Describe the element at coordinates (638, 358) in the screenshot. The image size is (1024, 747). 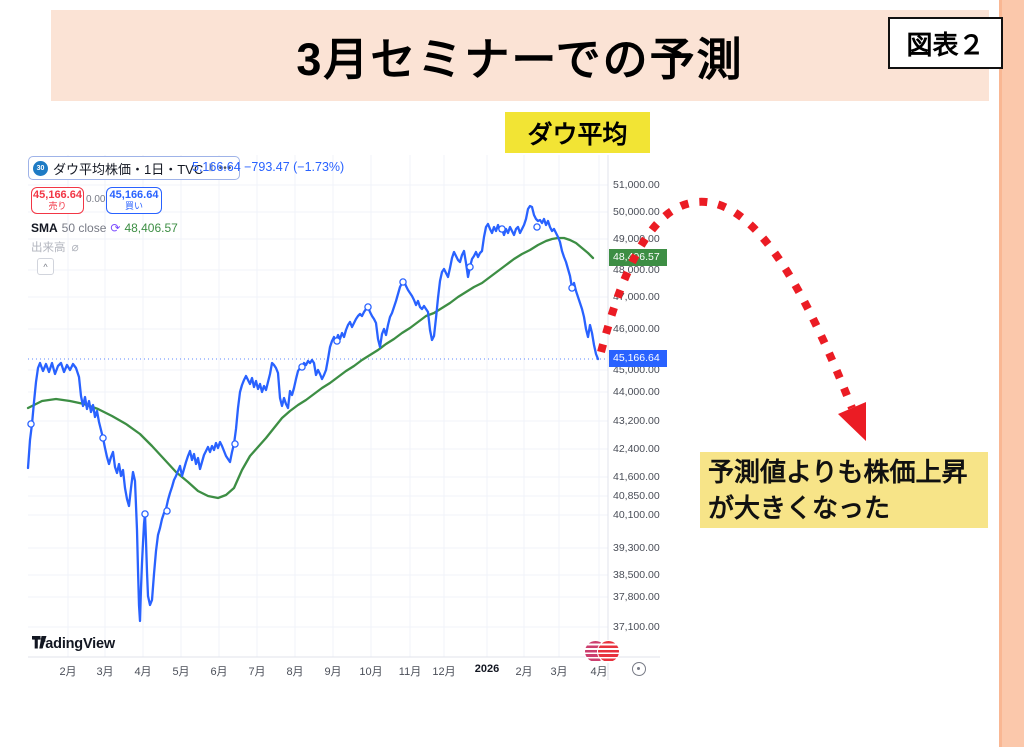
I see `last-price-badge: 45,166.64` at that location.